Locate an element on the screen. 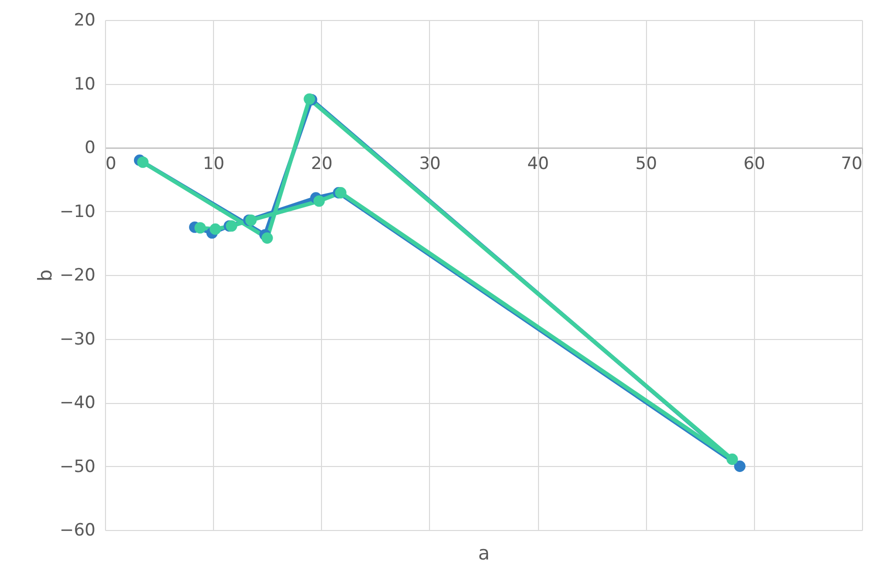 This screenshot has width=879, height=565. y-tick-label: 20 is located at coordinates (85, 20).